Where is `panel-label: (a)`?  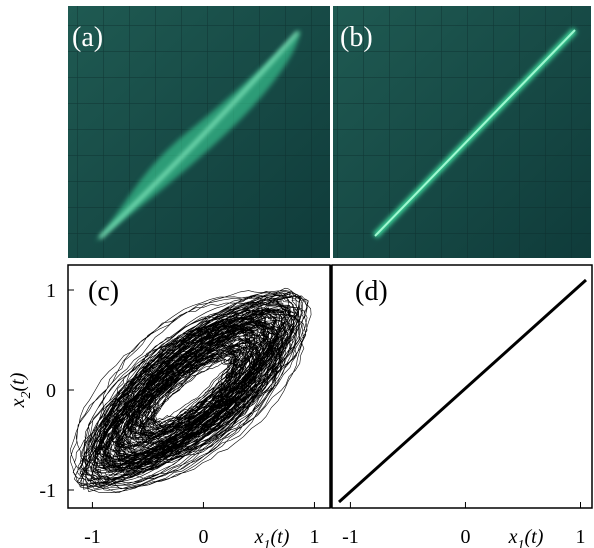 panel-label: (a) is located at coordinates (87, 37).